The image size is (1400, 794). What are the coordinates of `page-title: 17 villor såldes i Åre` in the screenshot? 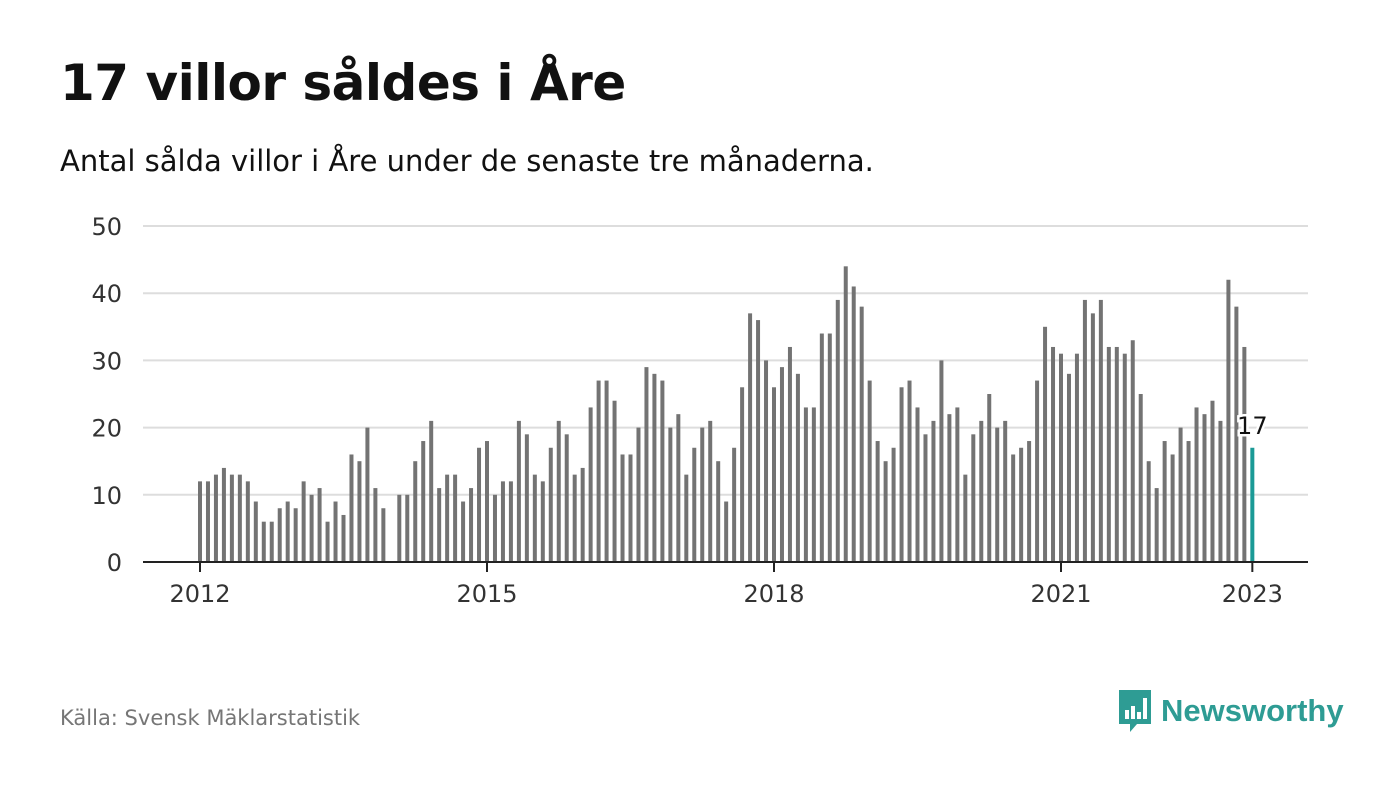 It's located at (343, 83).